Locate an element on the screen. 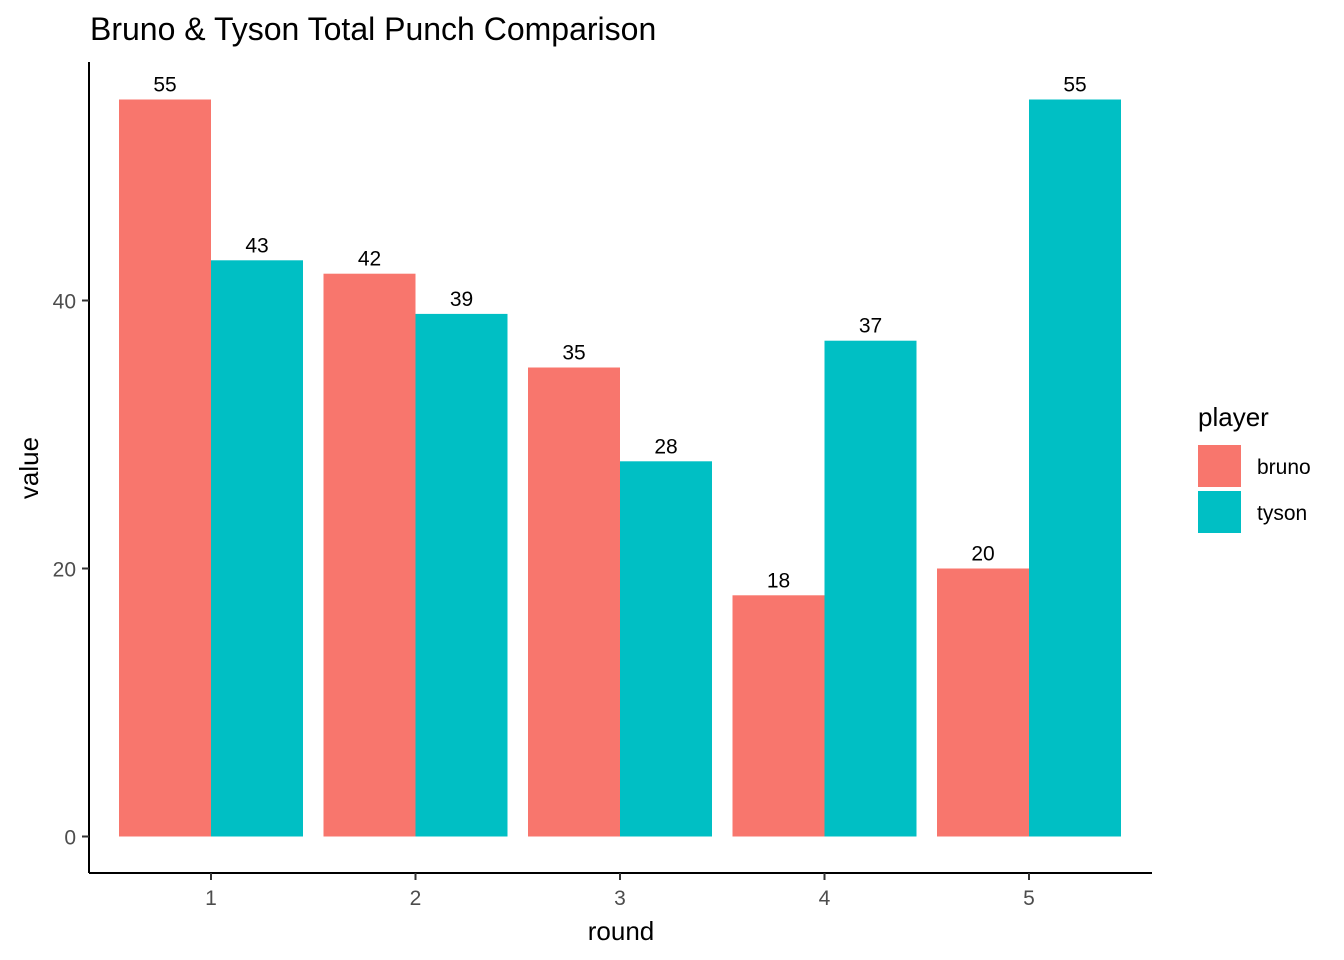 The height and width of the screenshot is (960, 1344). data-label-bruno-round-1: 55 is located at coordinates (164, 85).